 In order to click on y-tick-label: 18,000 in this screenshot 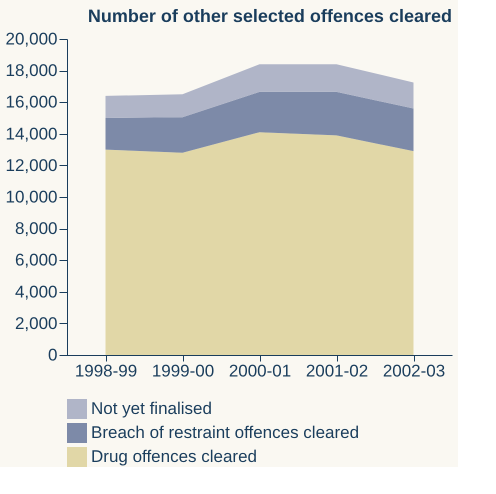, I will do `click(32, 70)`.